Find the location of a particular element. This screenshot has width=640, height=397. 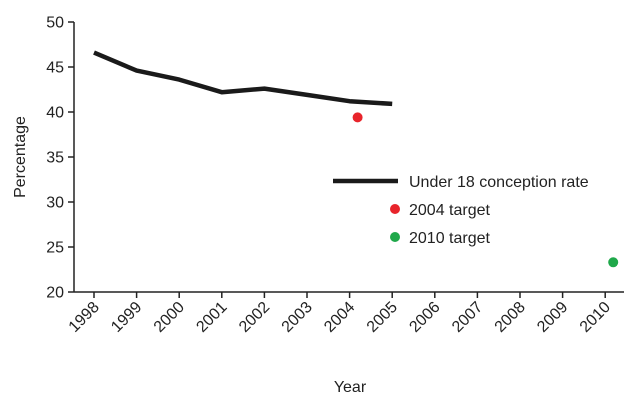

y-tick-label: 50 is located at coordinates (55, 23).